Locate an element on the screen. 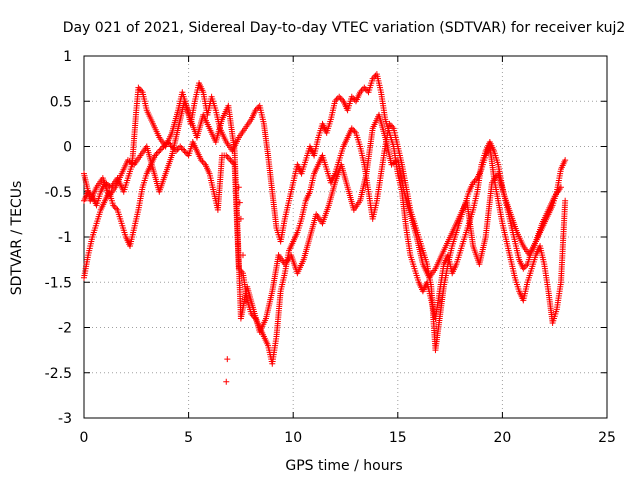 Image resolution: width=640 pixels, height=480 pixels. y-tick-label: 0.5 is located at coordinates (61, 102).